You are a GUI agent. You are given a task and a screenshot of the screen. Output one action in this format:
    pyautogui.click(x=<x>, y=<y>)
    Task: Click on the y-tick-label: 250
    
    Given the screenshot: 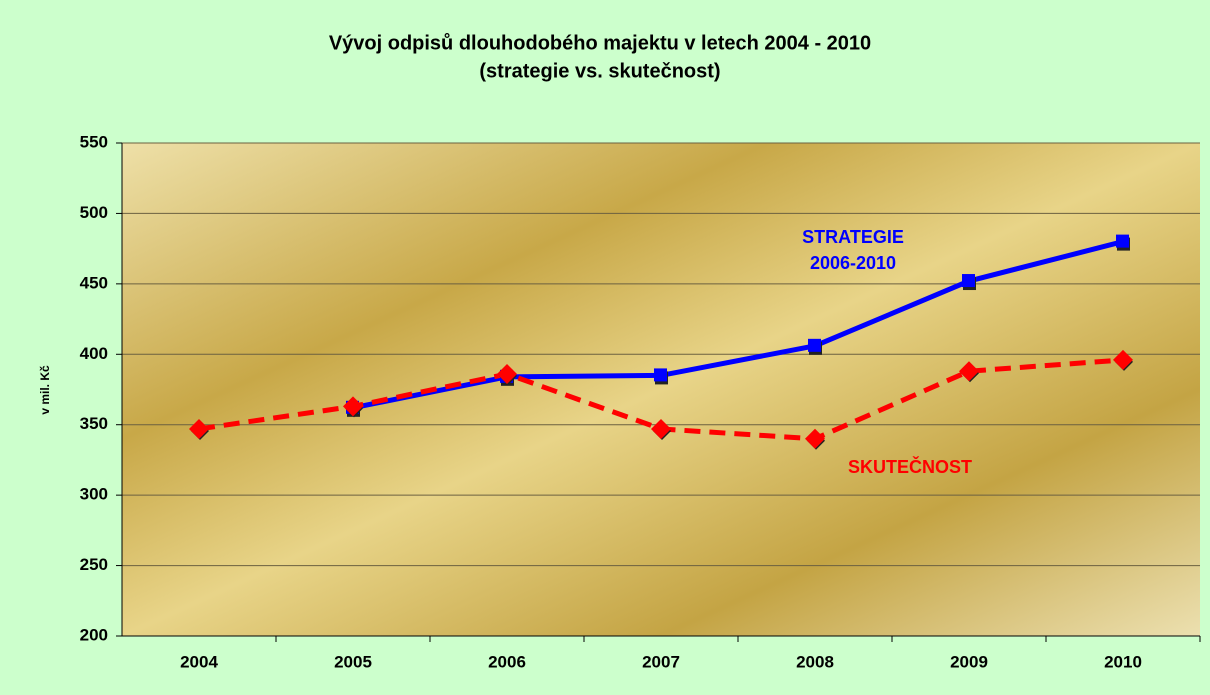 What is the action you would take?
    pyautogui.click(x=94, y=564)
    